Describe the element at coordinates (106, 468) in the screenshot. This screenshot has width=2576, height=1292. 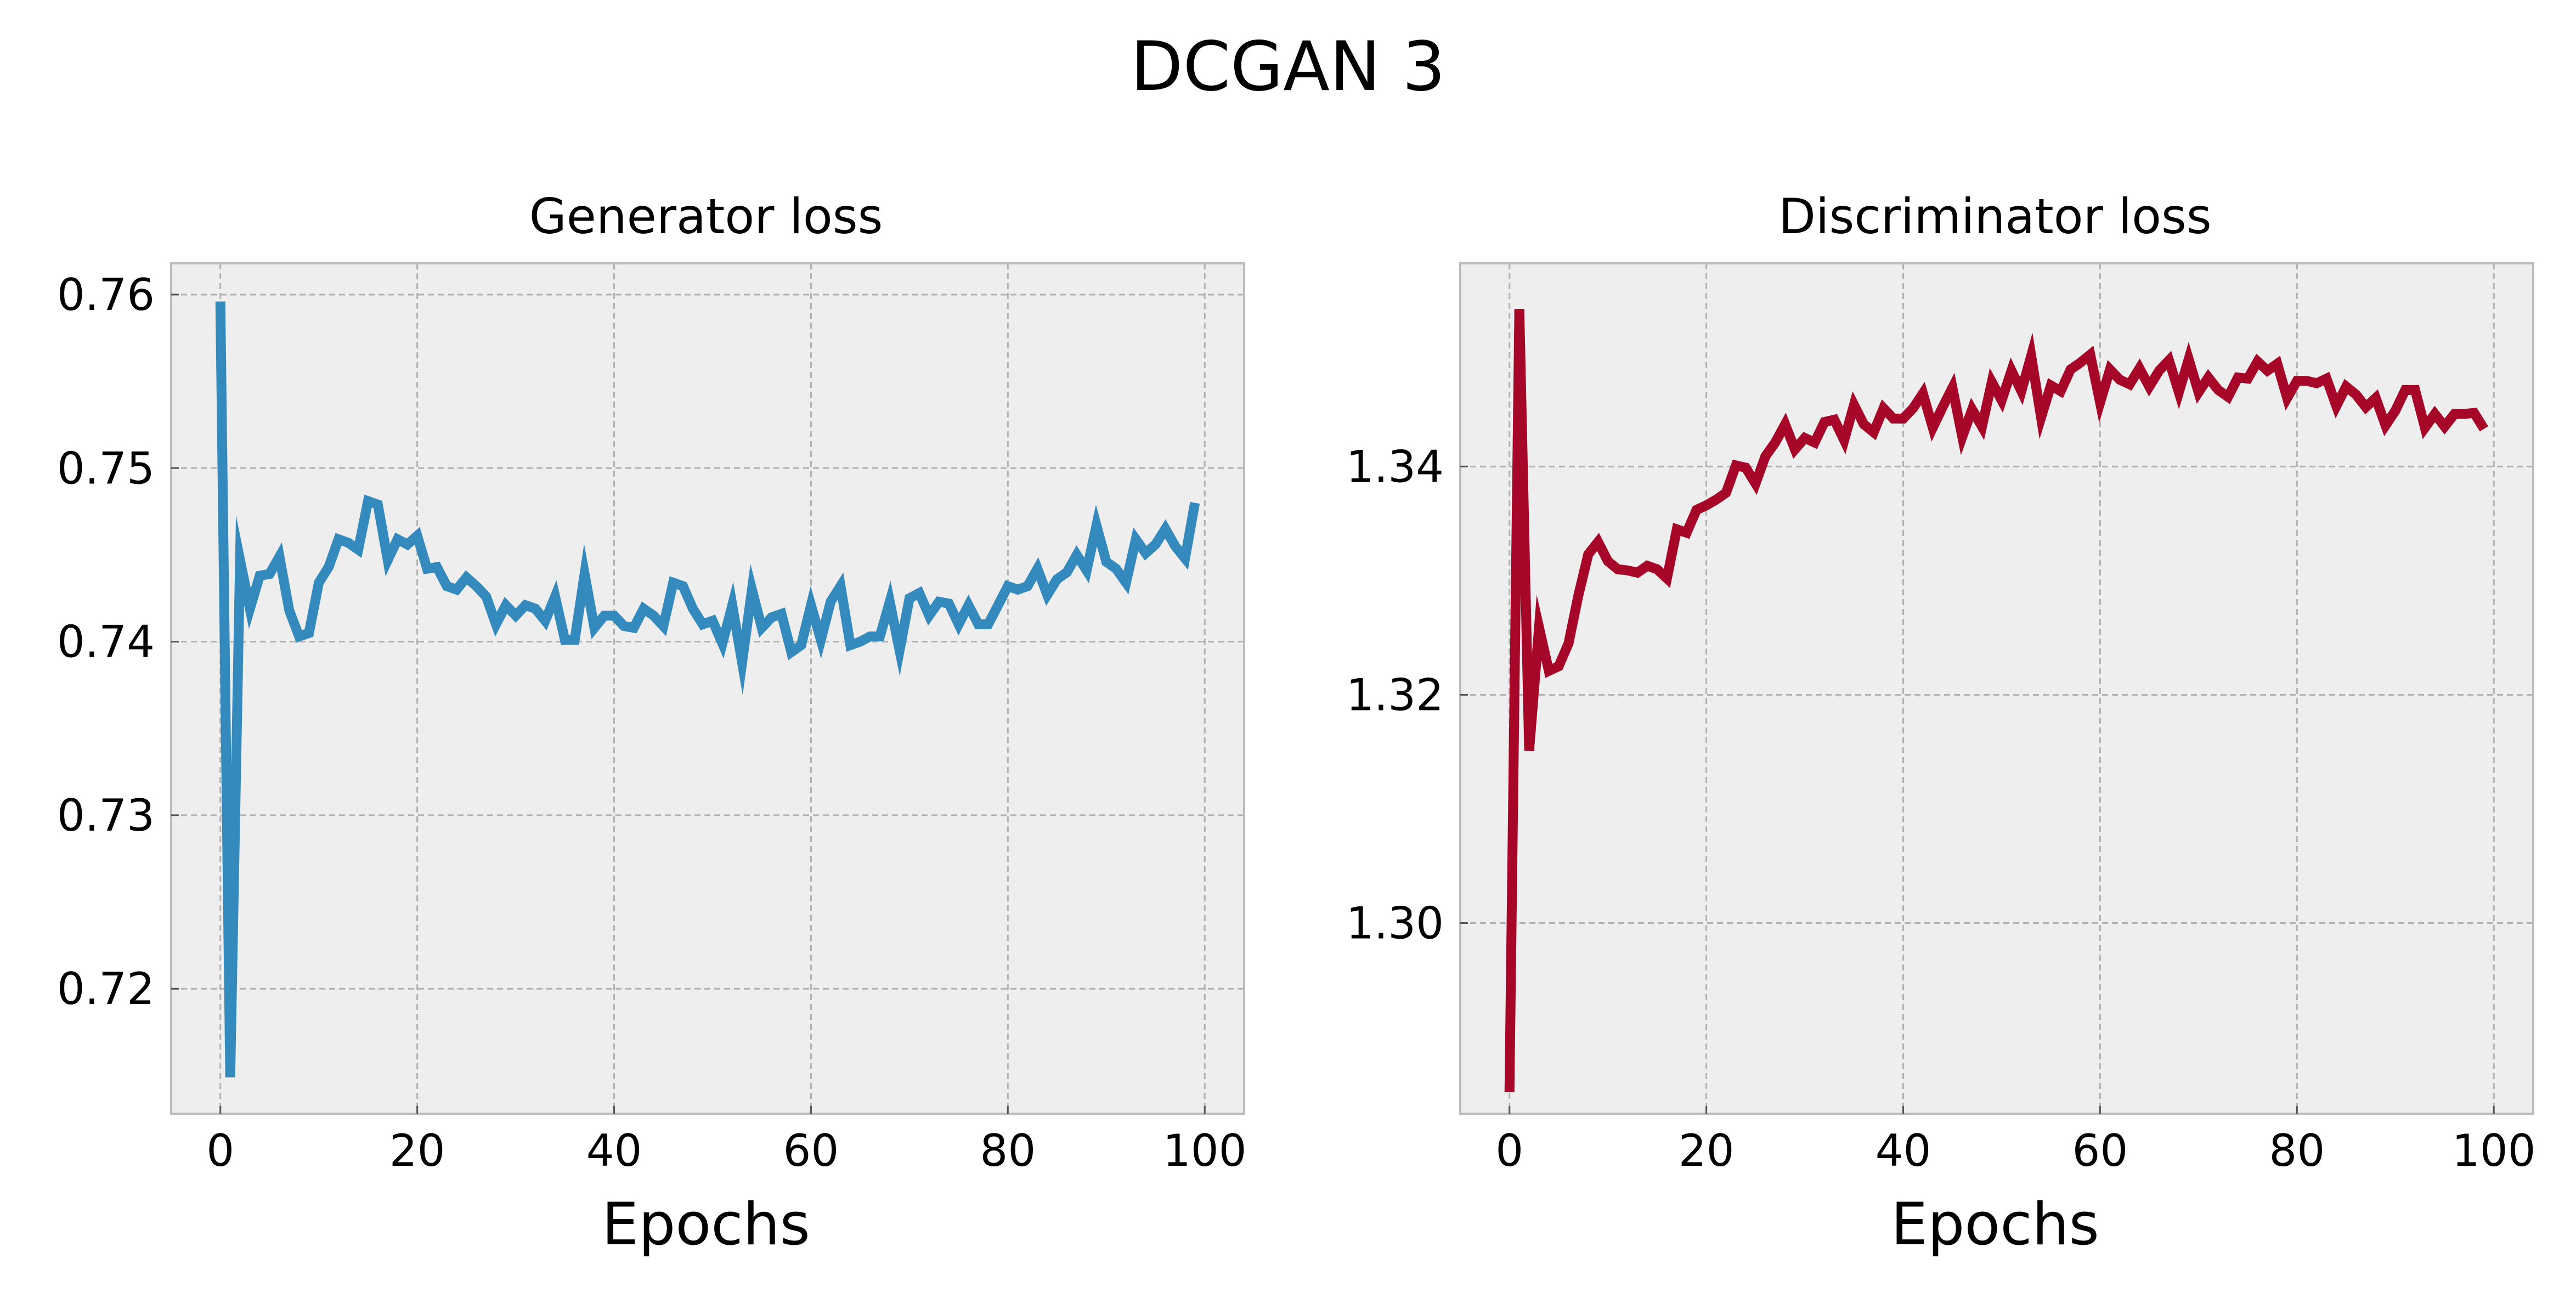
I see `generator-y-tick-label: 0.75` at that location.